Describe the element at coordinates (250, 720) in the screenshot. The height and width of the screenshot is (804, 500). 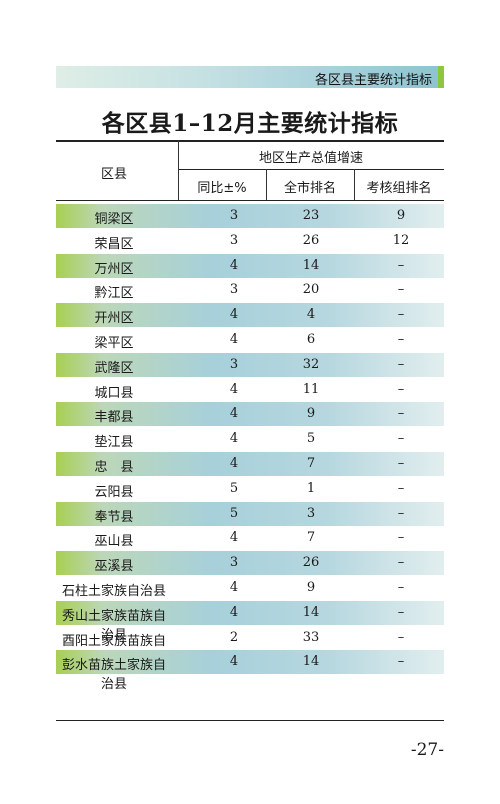
I see `footer-rule` at that location.